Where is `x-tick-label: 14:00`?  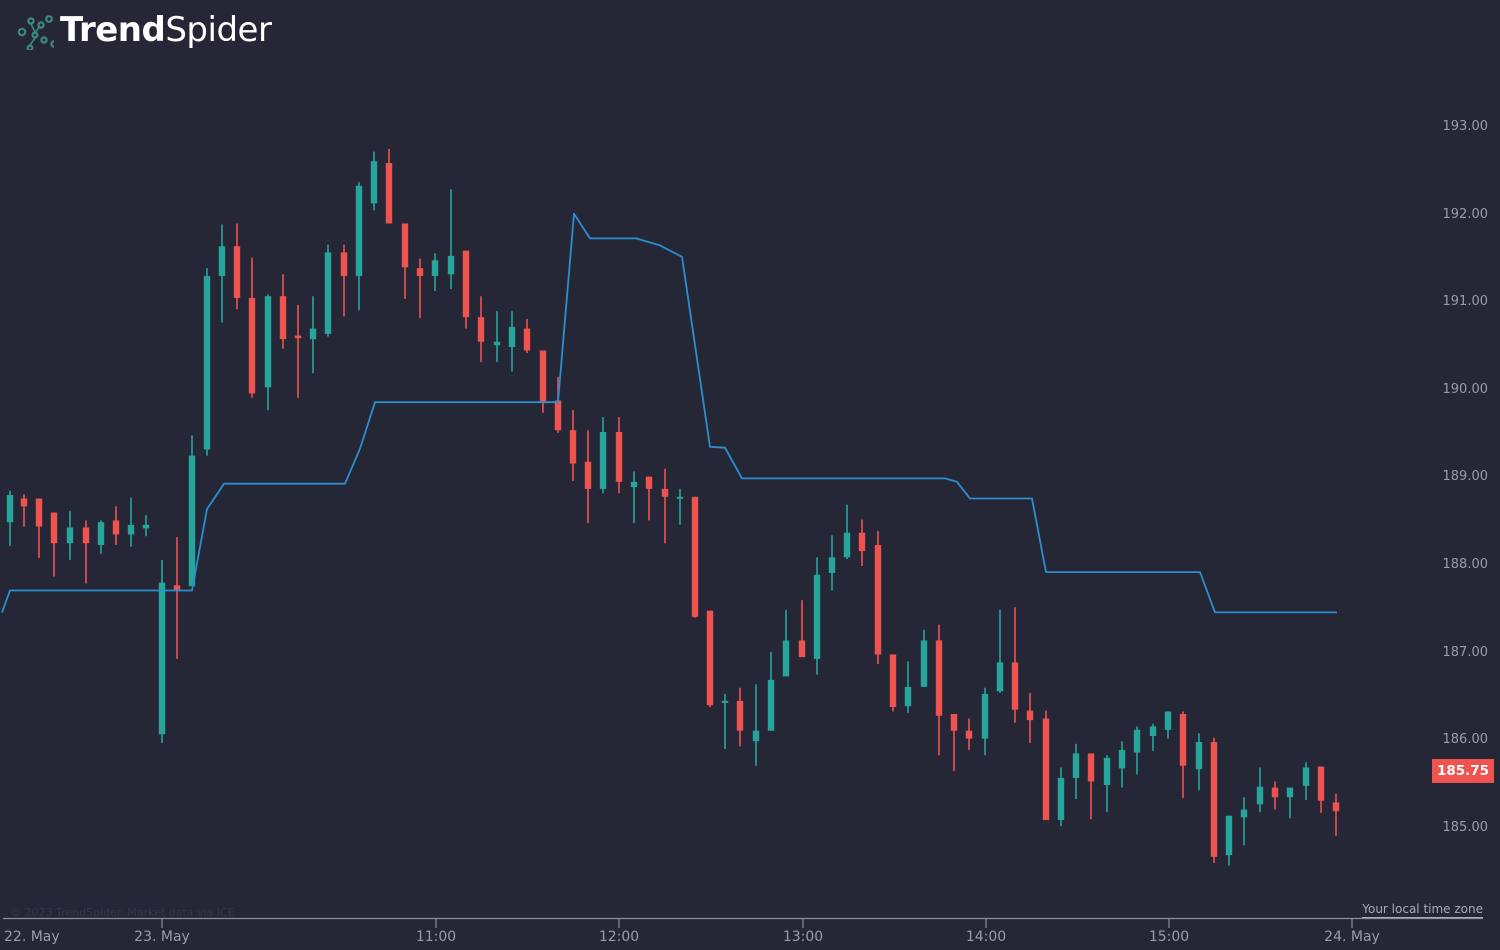 x-tick-label: 14:00 is located at coordinates (986, 937).